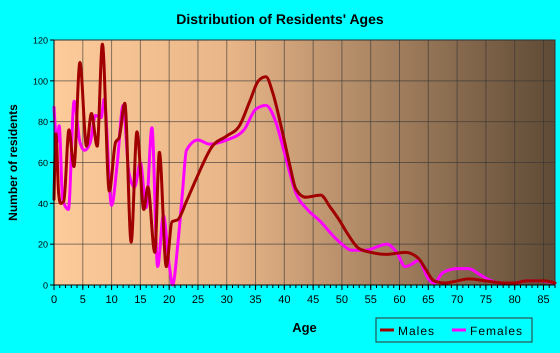  I want to click on x-tick-label: 60, so click(399, 300).